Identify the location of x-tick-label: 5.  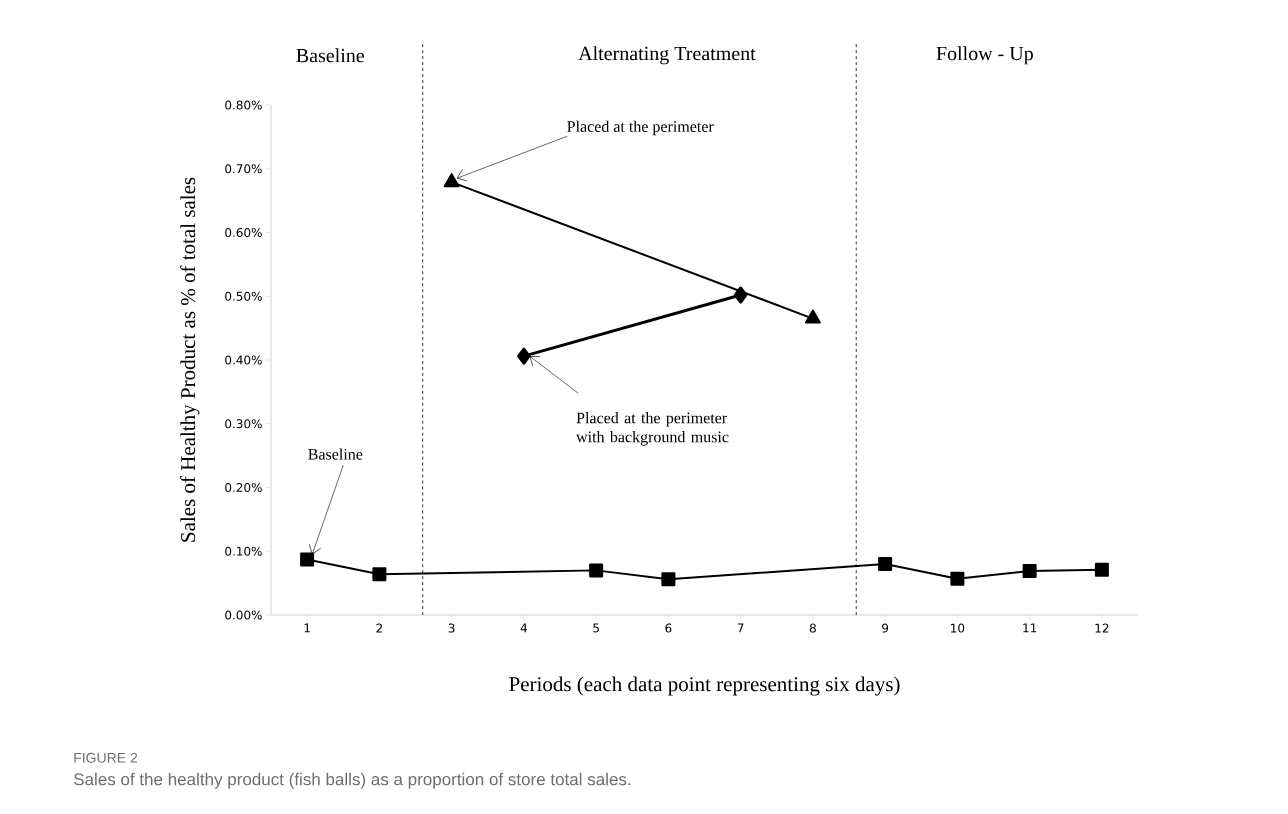
(596, 628).